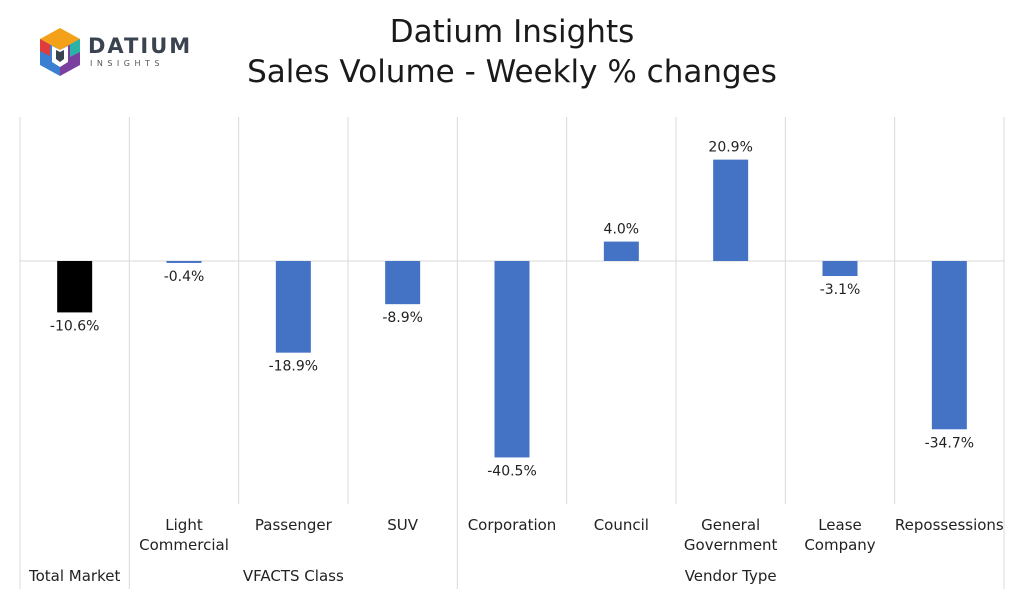  I want to click on datium-logo: DATIUM INSIGHTS, so click(114, 54).